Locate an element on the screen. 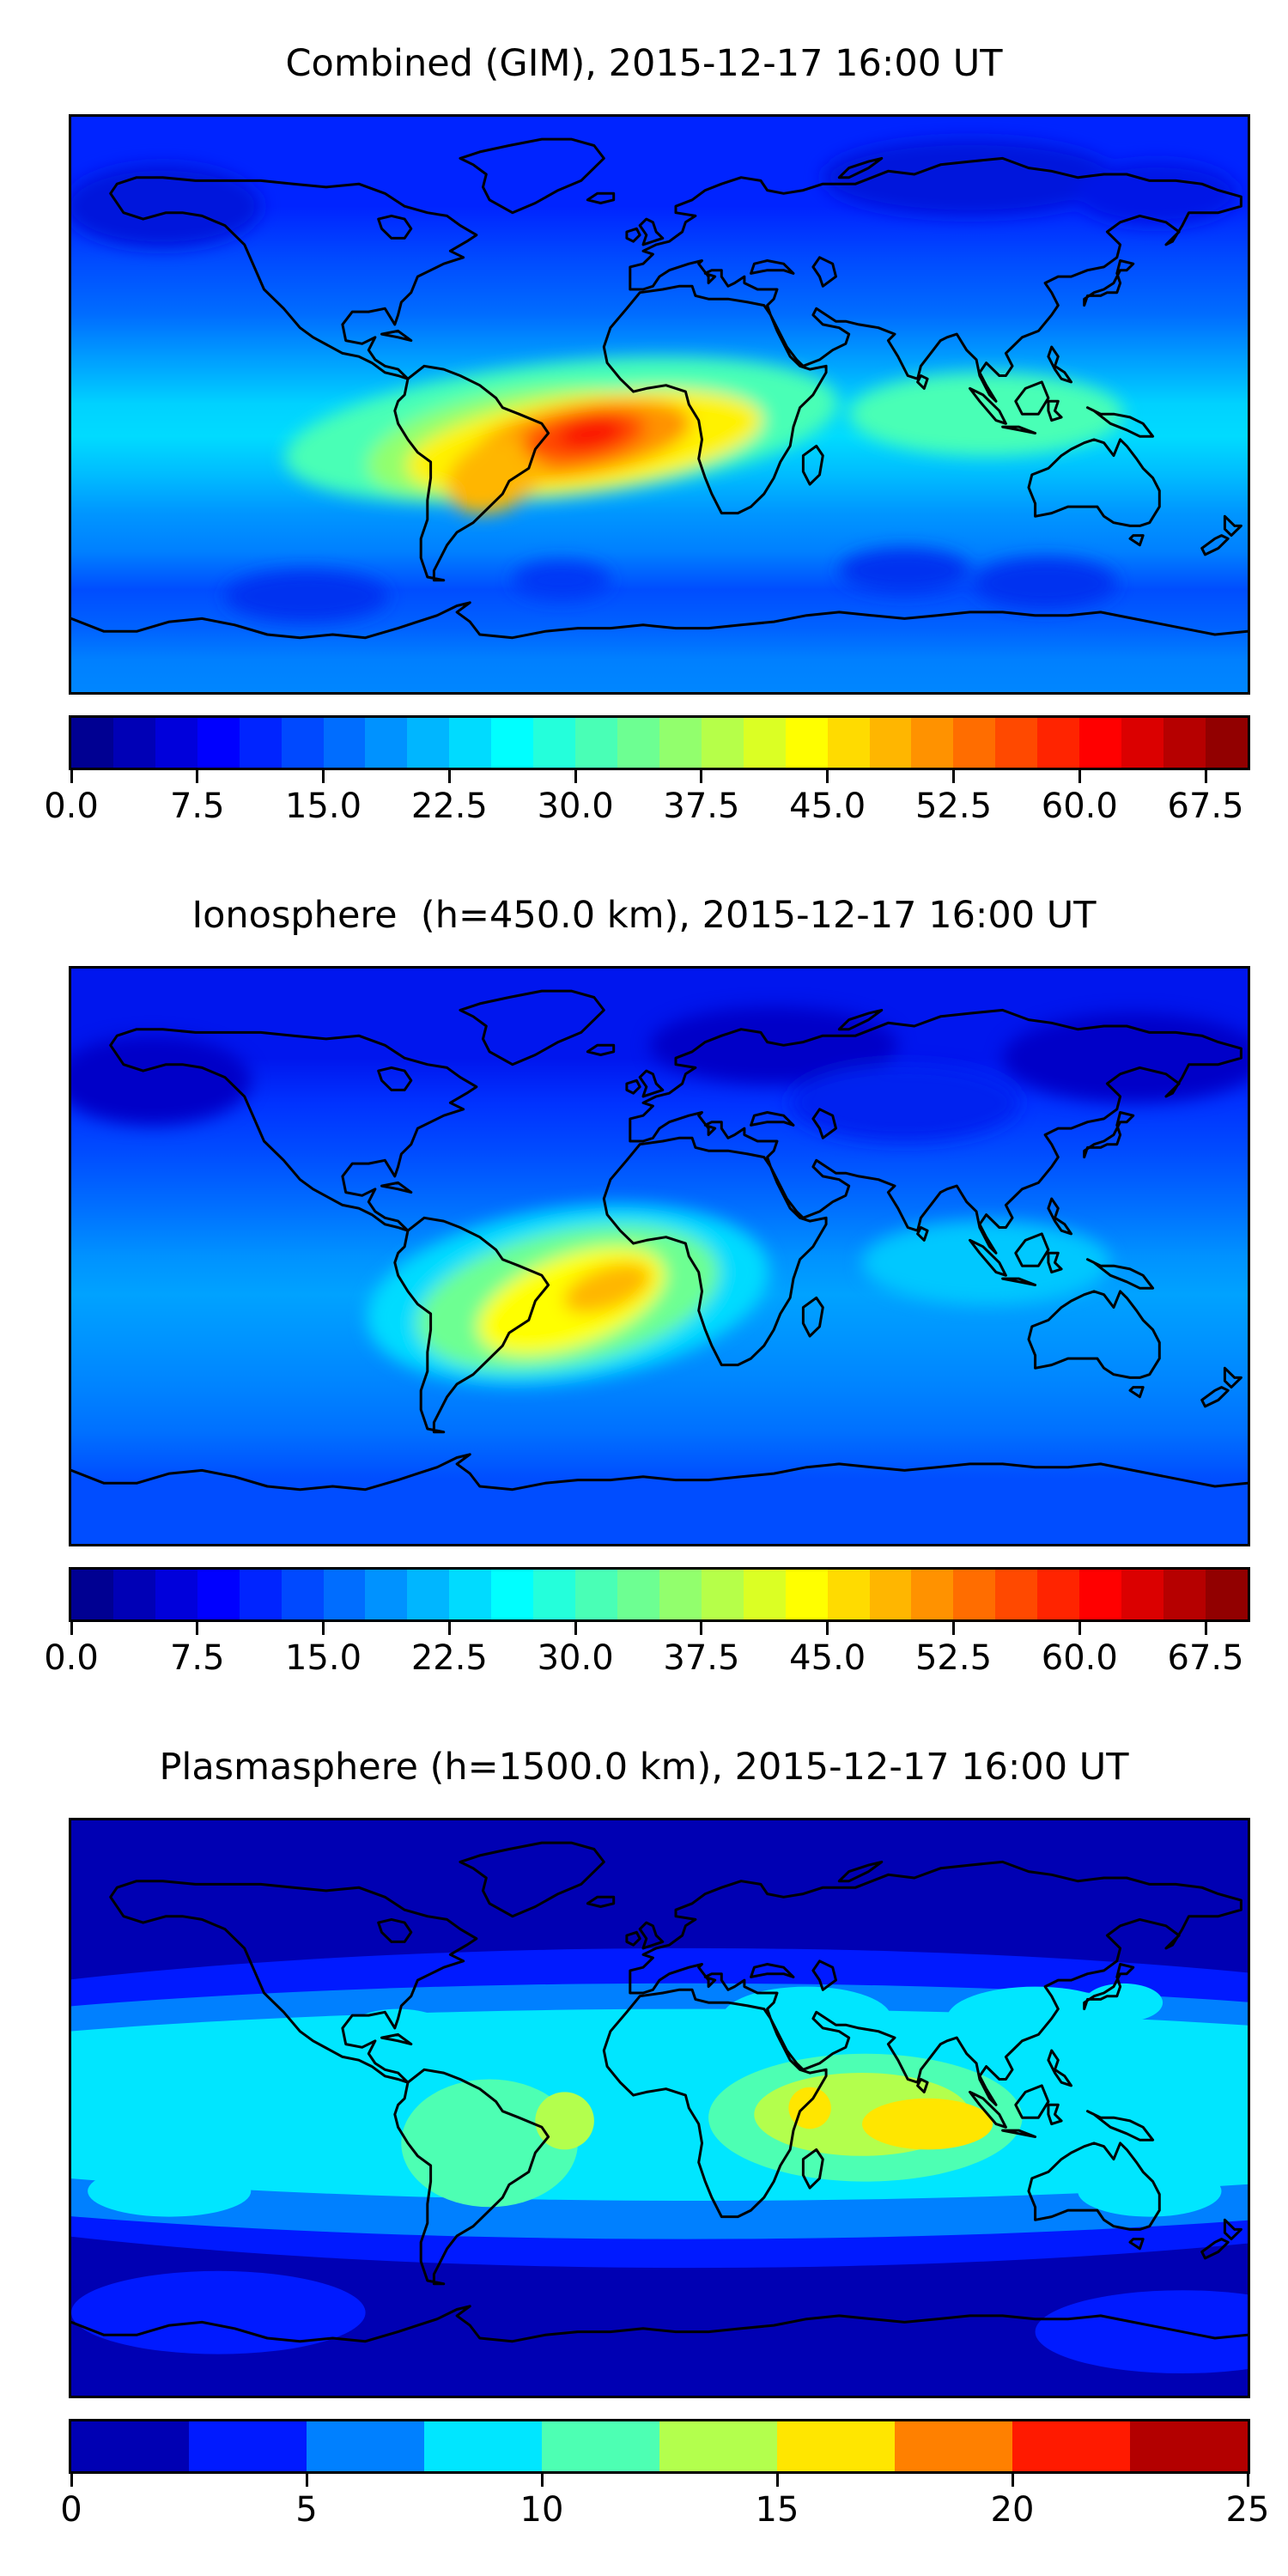  colorbar-tick-label: 0 is located at coordinates (71, 2510).